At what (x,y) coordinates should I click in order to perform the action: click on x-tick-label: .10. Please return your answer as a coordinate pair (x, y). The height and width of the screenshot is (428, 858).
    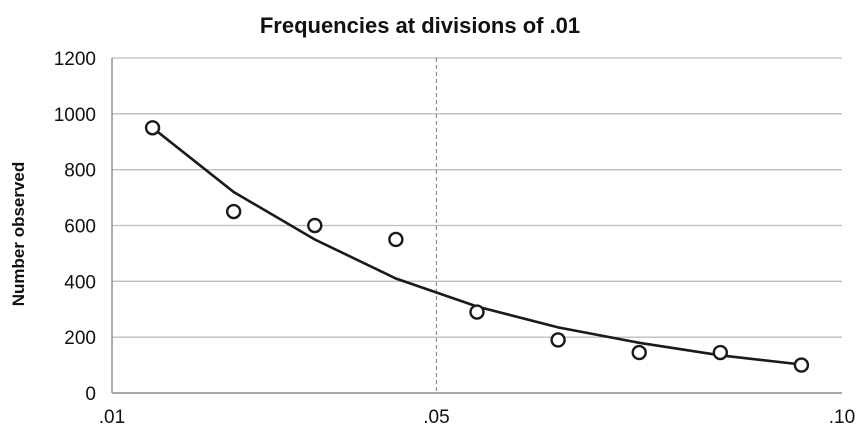
    Looking at the image, I should click on (842, 417).